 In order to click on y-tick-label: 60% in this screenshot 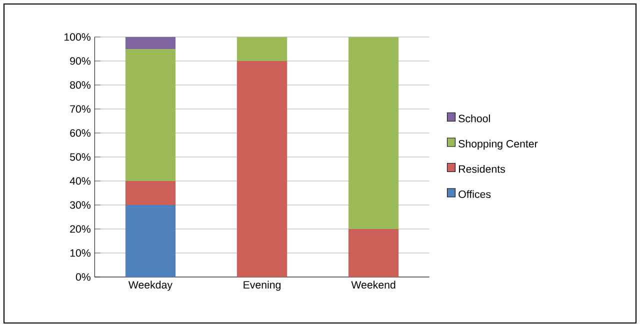, I will do `click(80, 133)`.